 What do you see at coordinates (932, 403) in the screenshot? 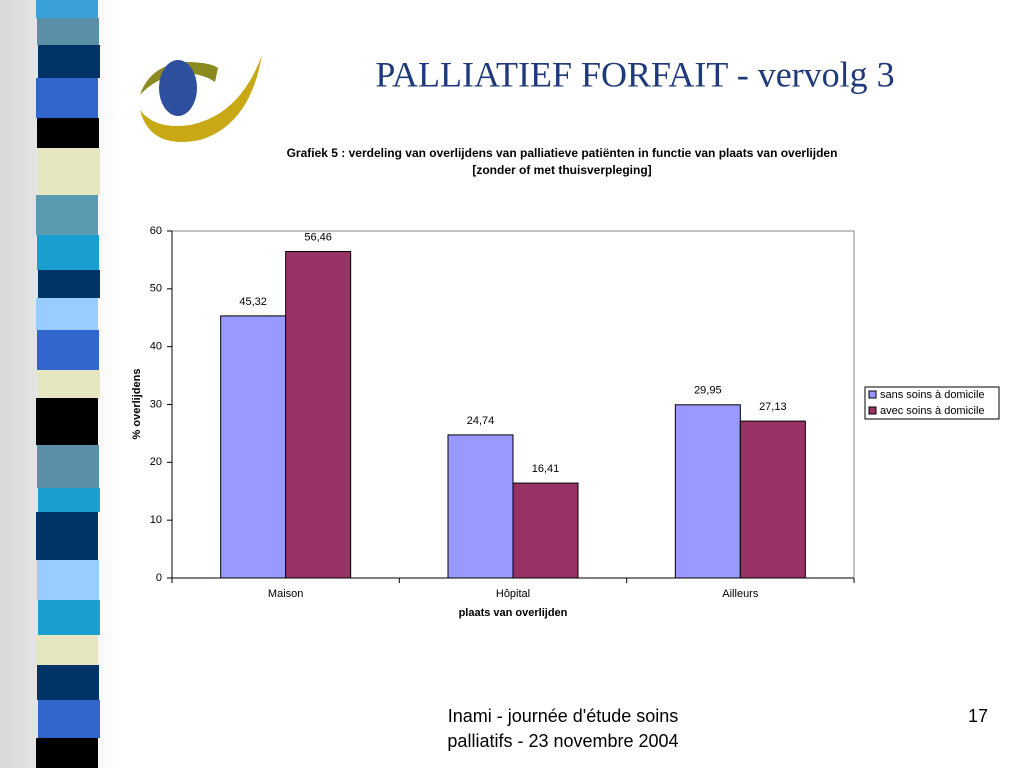
I see `legend` at bounding box center [932, 403].